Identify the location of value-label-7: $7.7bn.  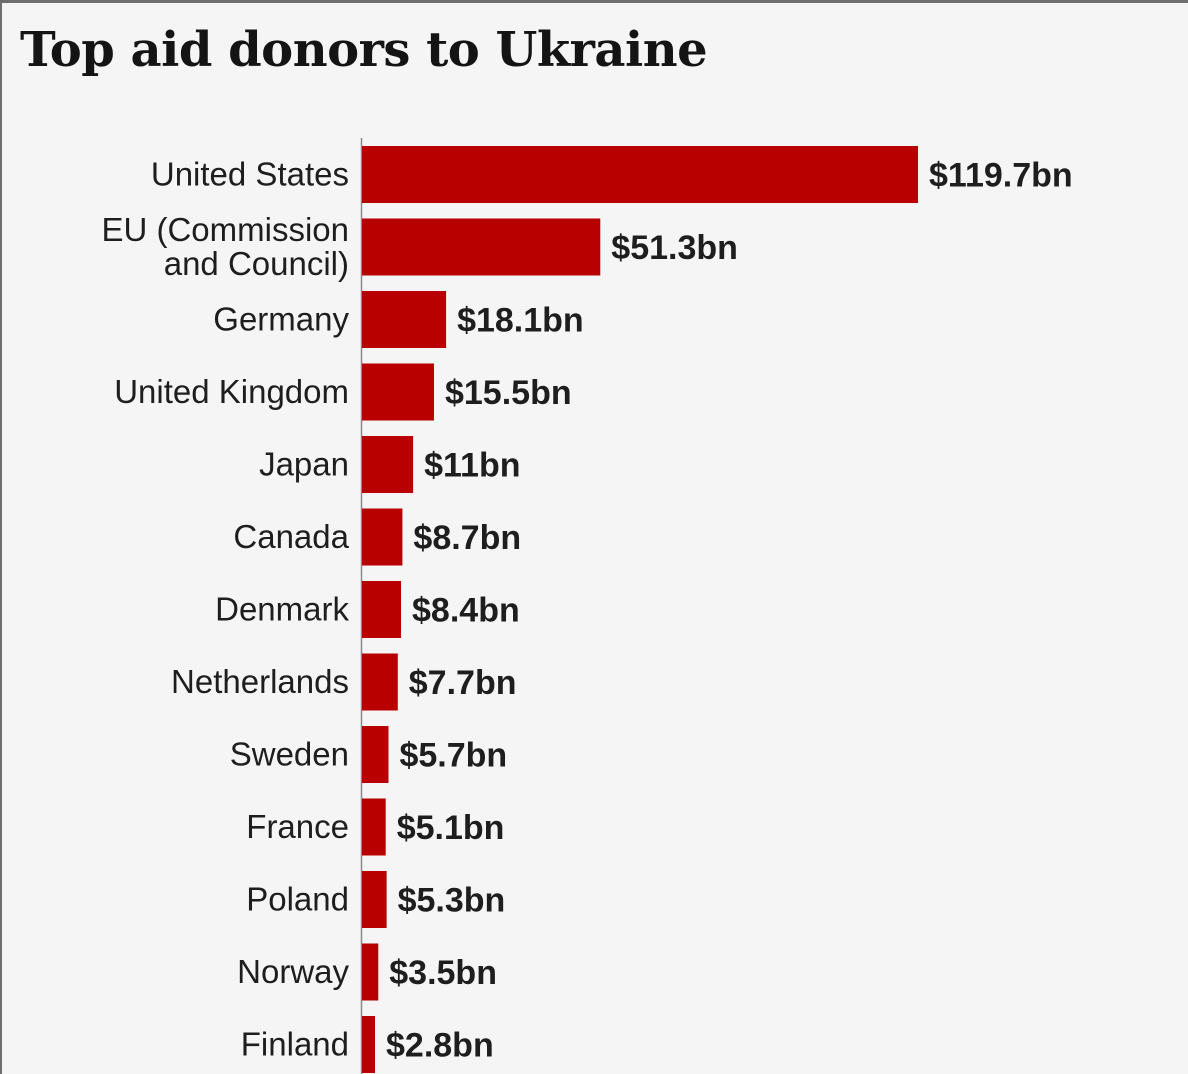
(463, 683).